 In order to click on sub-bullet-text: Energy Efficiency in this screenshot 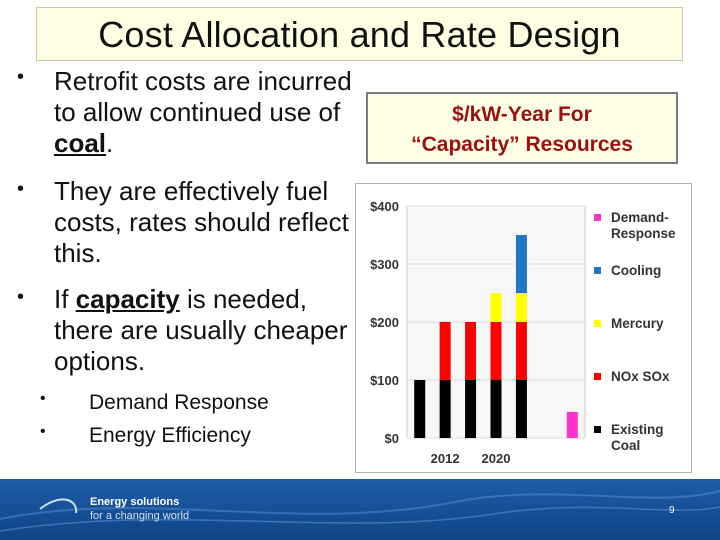, I will do `click(170, 435)`.